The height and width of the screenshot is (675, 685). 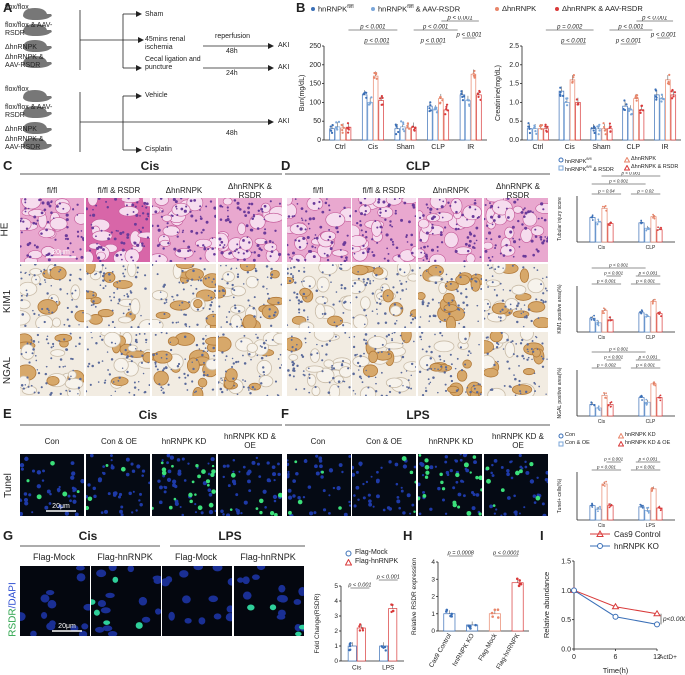 What do you see at coordinates (301, 627) in the screenshot?
I see `rsdr-signal` at bounding box center [301, 627].